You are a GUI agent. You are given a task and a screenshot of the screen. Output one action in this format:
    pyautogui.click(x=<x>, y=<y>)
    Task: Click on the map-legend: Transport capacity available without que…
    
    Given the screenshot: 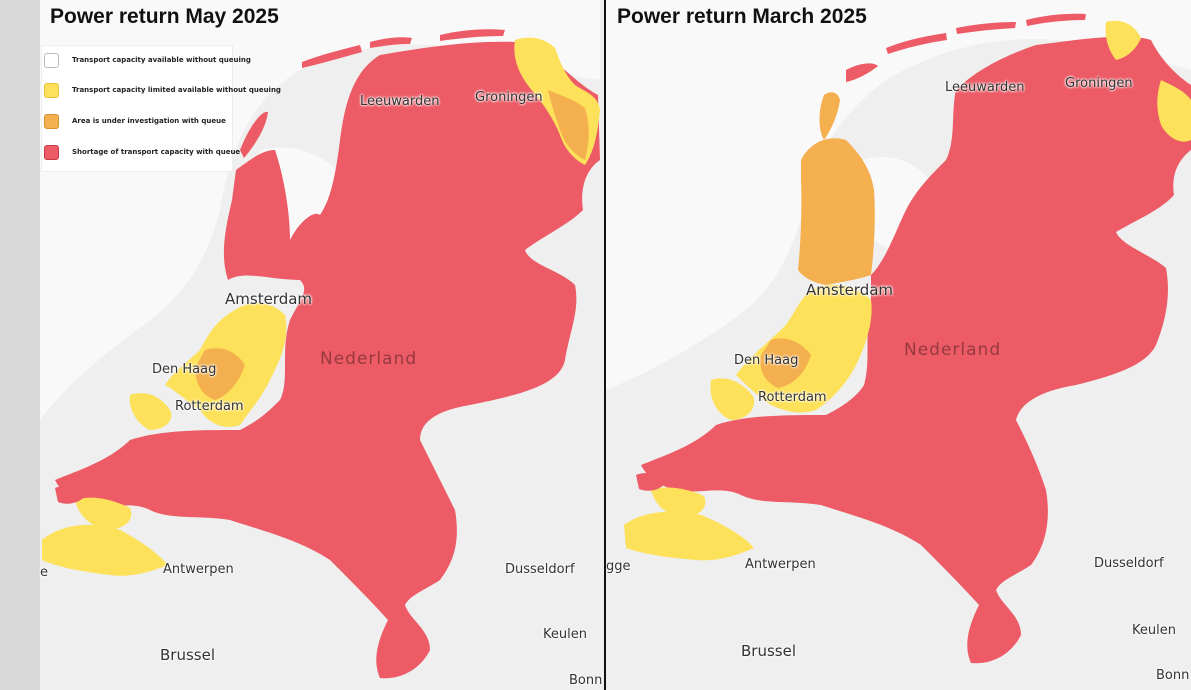 What is the action you would take?
    pyautogui.click(x=161, y=108)
    